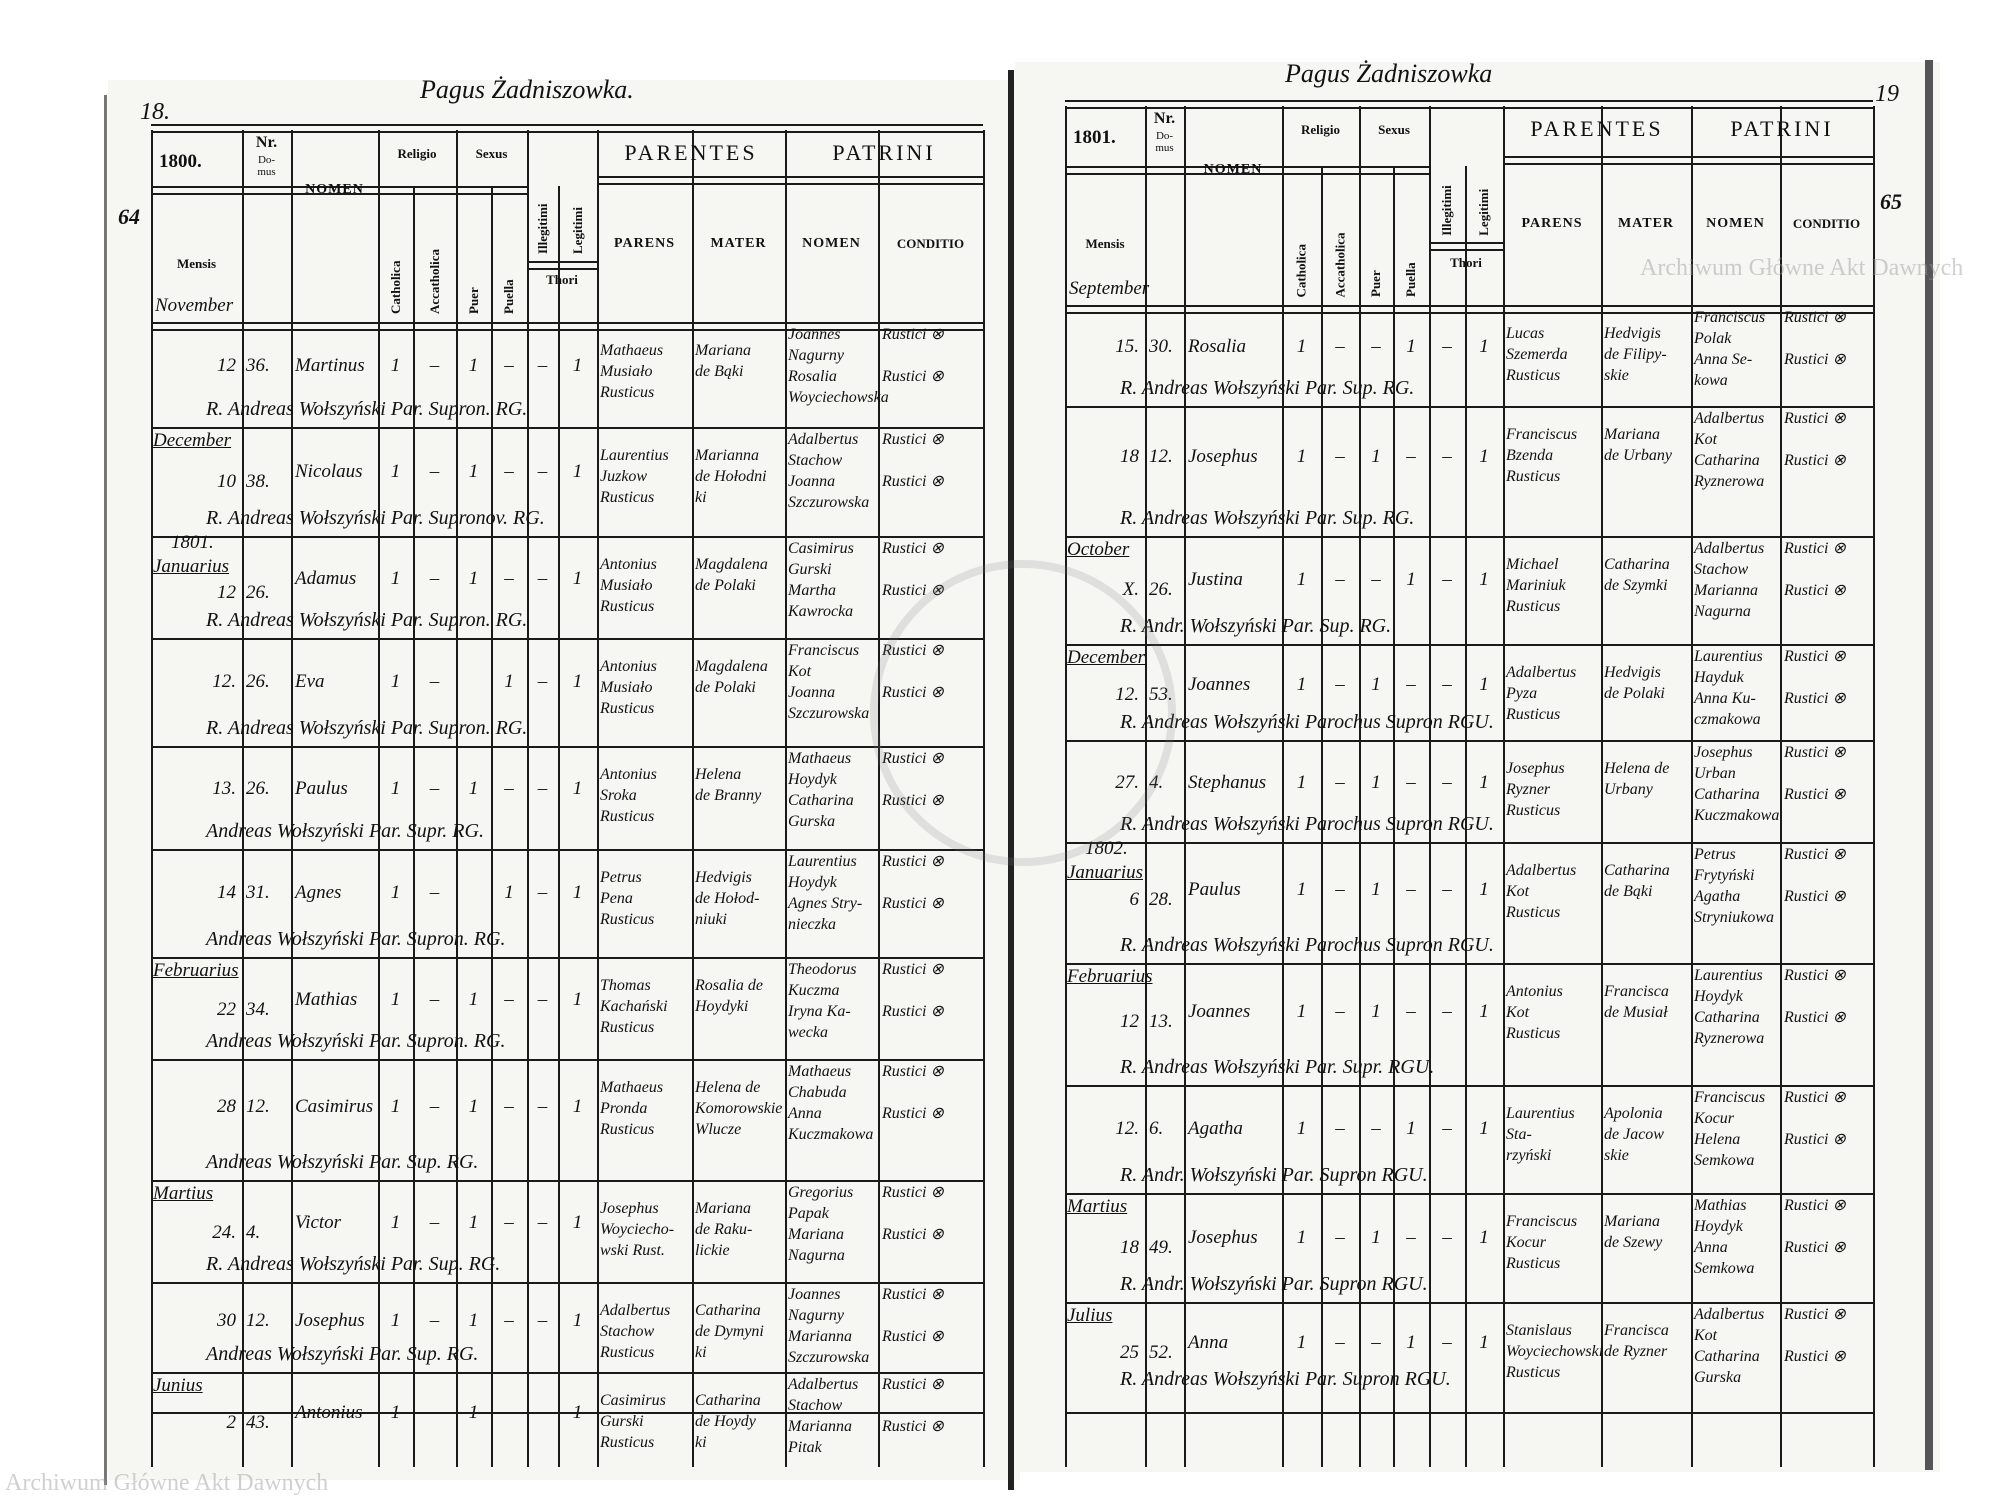 Image resolution: width=2000 pixels, height=1501 pixels. I want to click on parens-line: Ryzner, so click(1528, 789).